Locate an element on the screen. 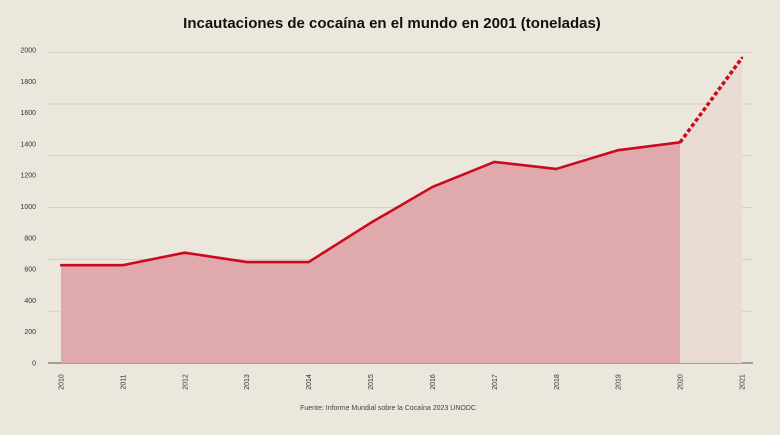  x-tick-label: 2012 is located at coordinates (185, 382).